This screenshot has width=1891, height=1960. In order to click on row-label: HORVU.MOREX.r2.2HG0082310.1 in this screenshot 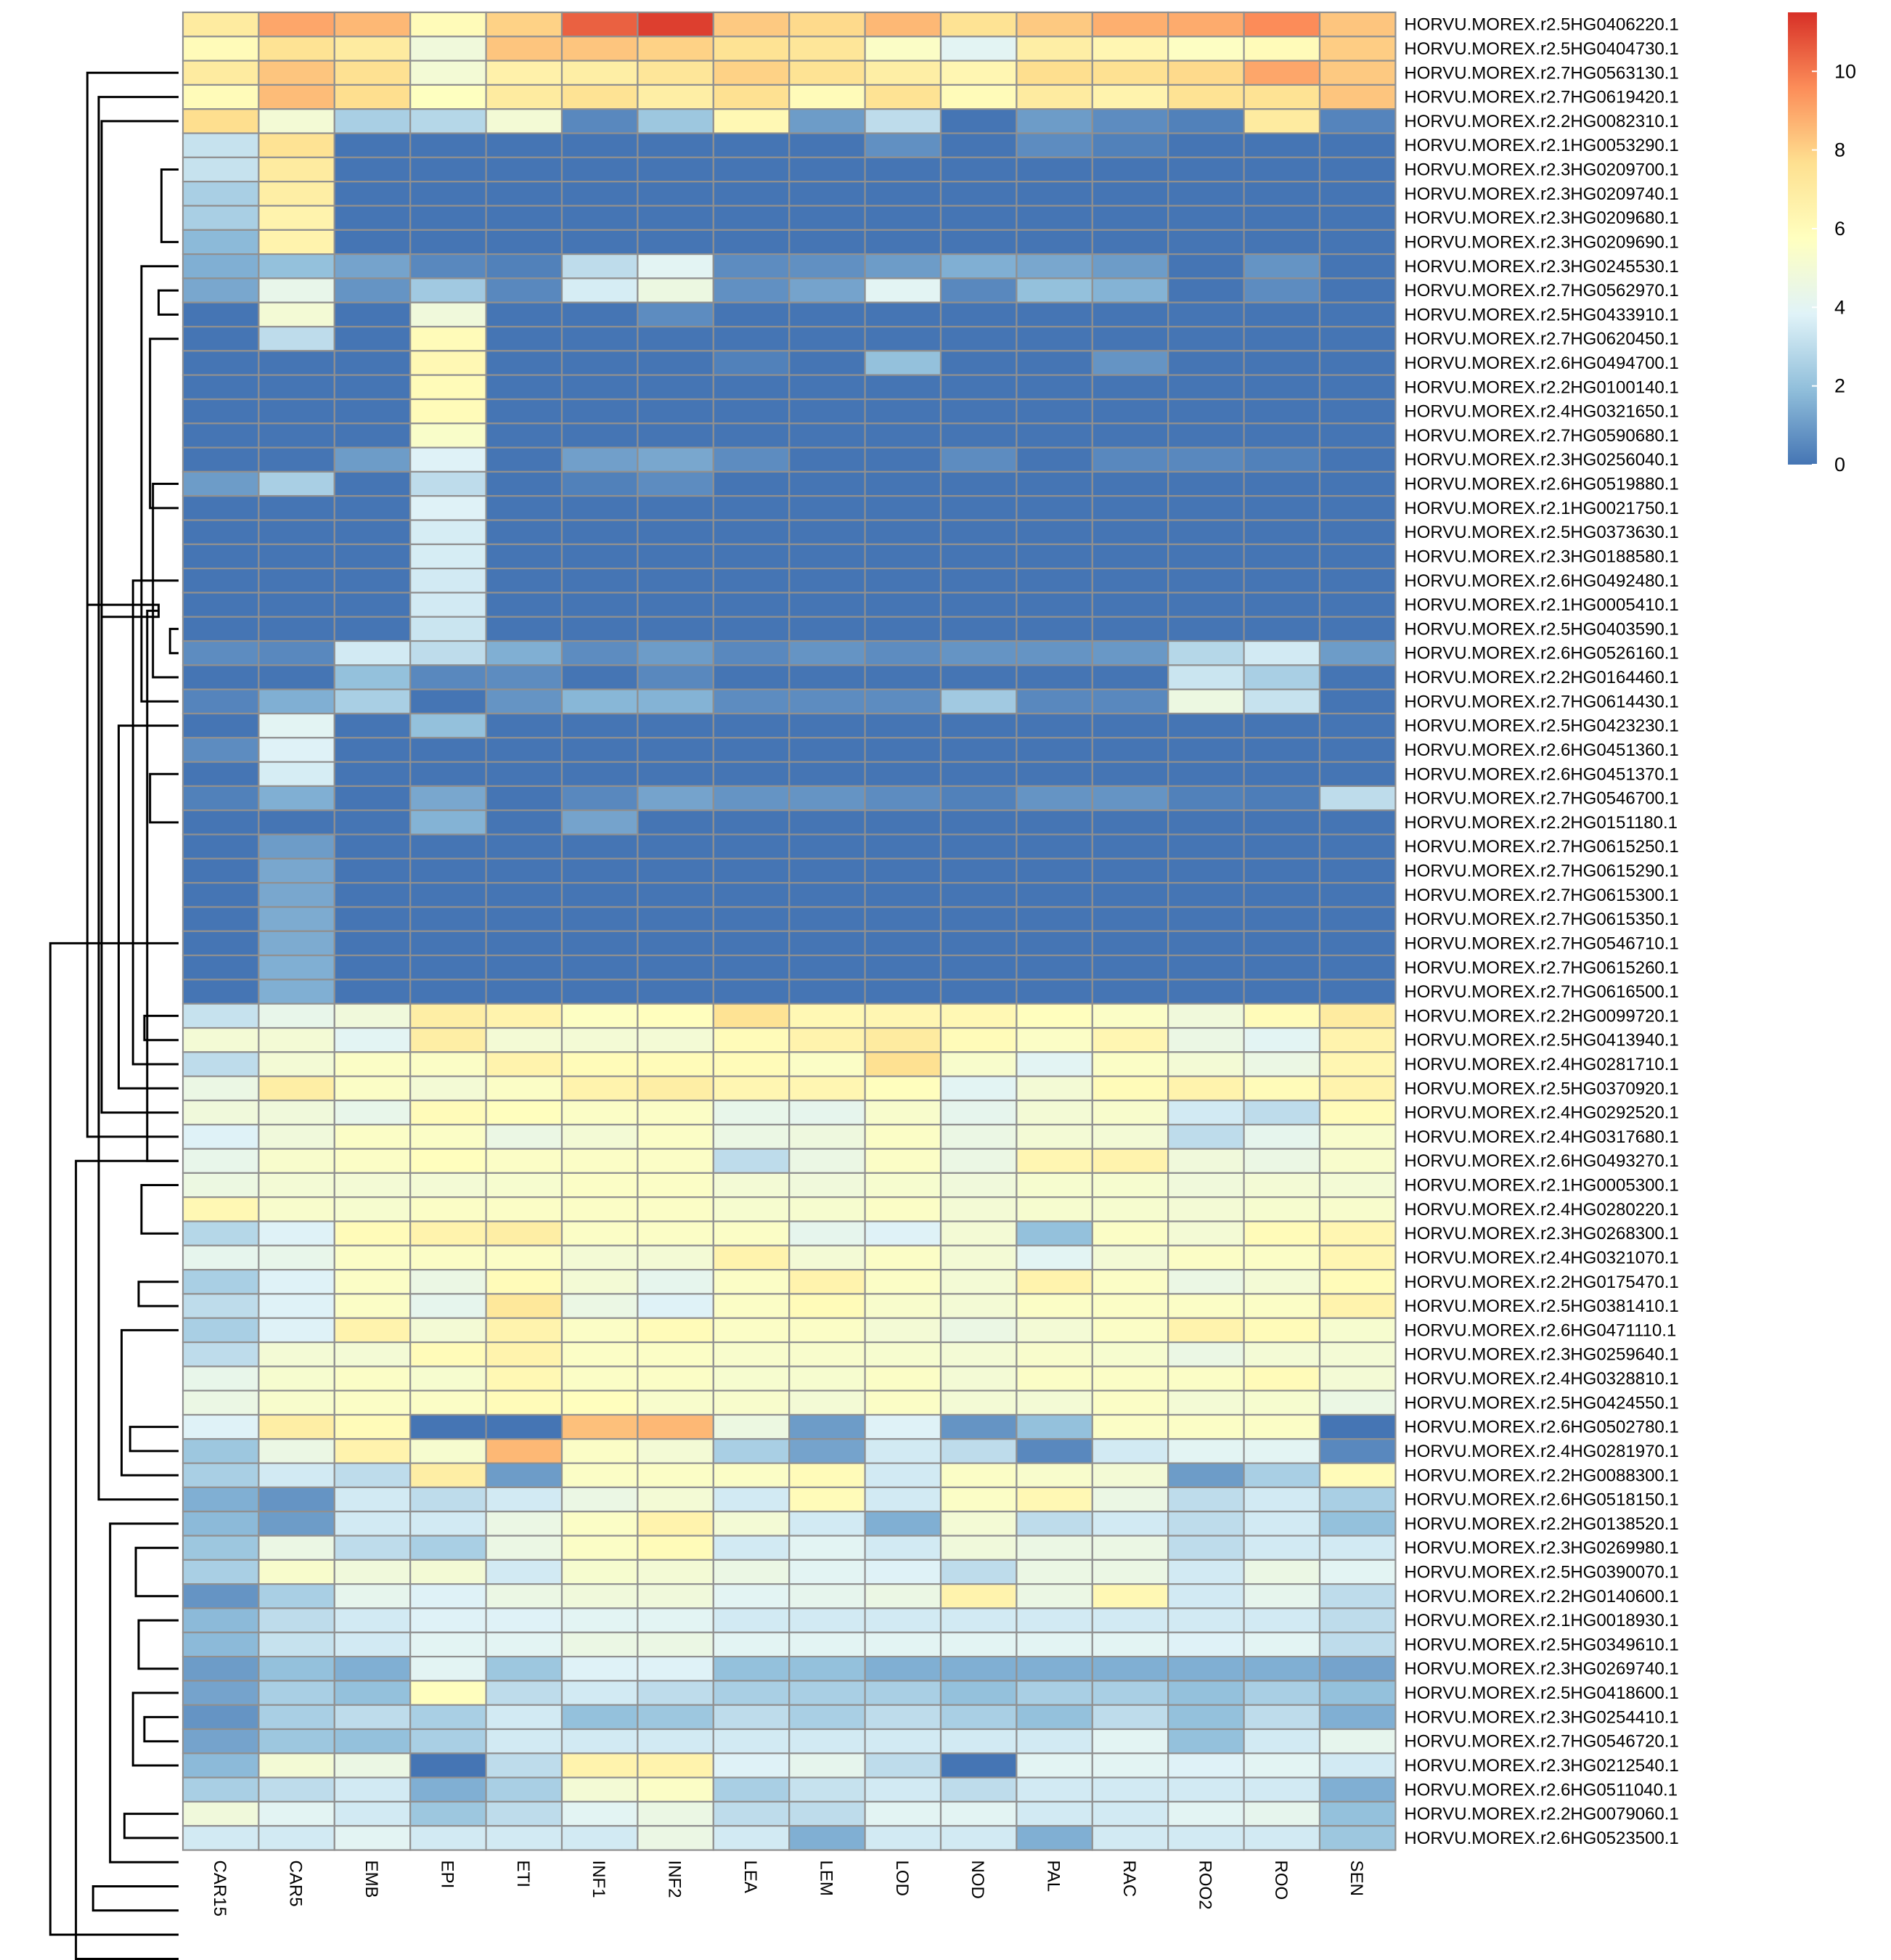, I will do `click(1541, 122)`.